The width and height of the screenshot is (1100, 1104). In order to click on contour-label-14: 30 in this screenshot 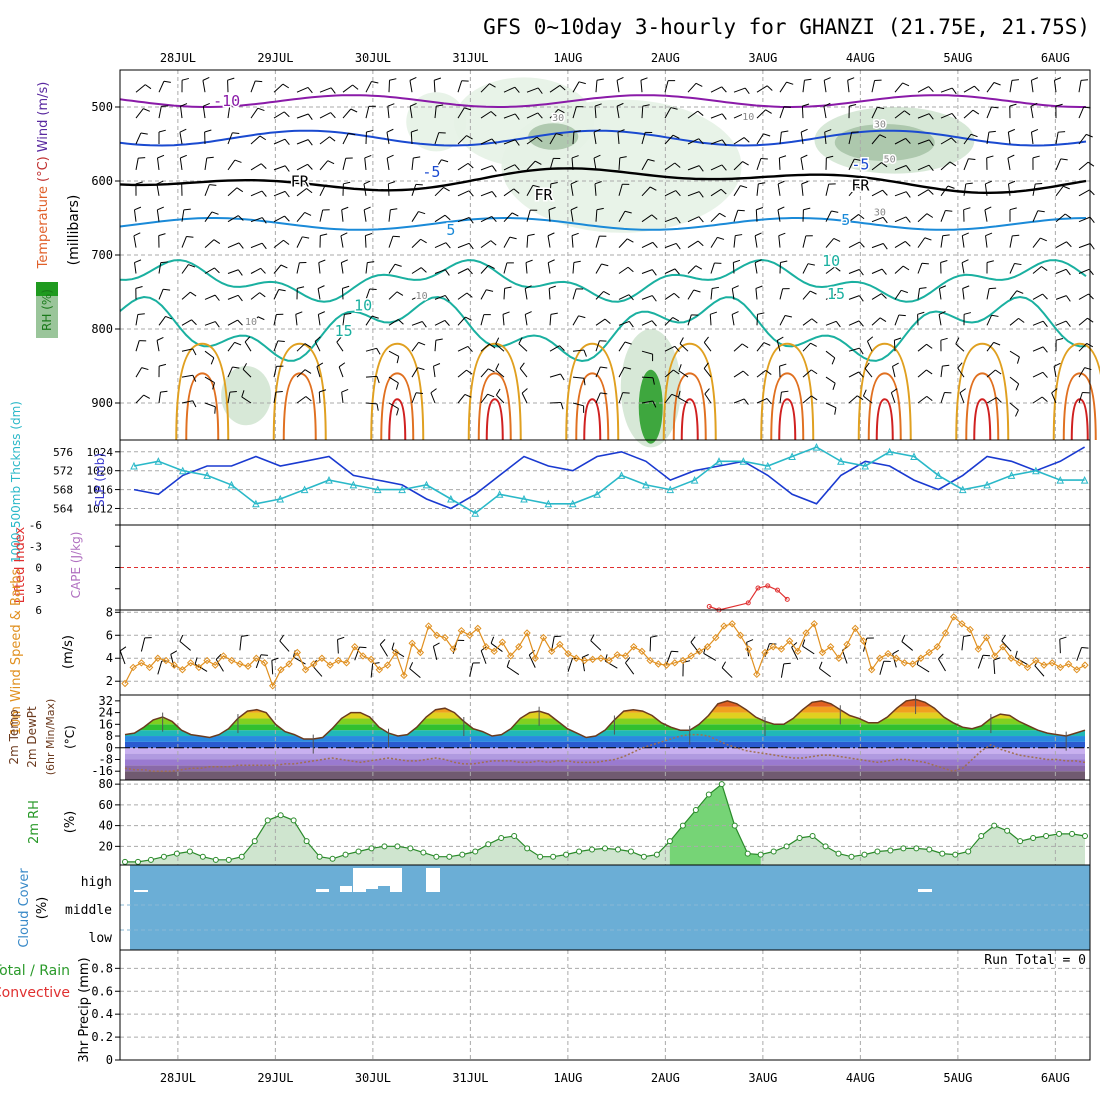, I will do `click(880, 213)`.